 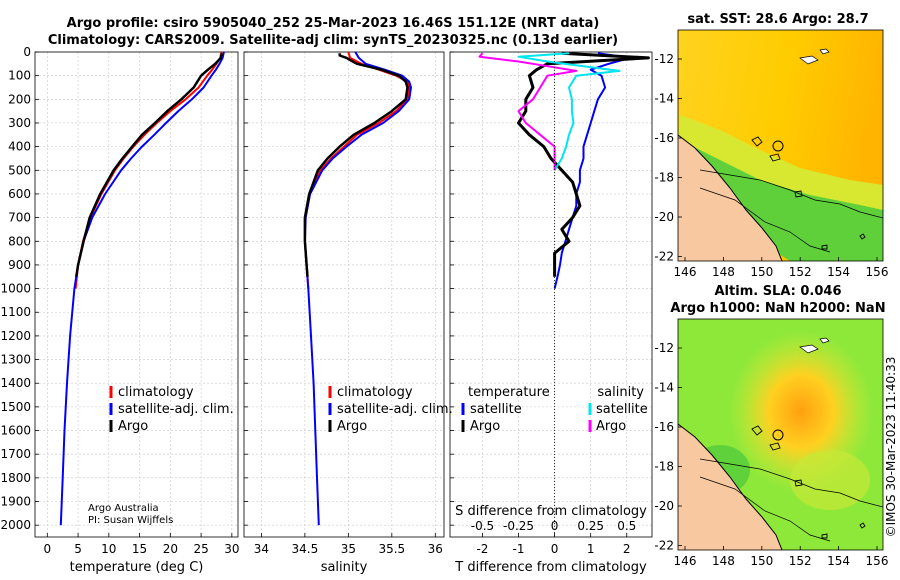 I want to click on map-x-tick-label: 152, so click(x=800, y=561).